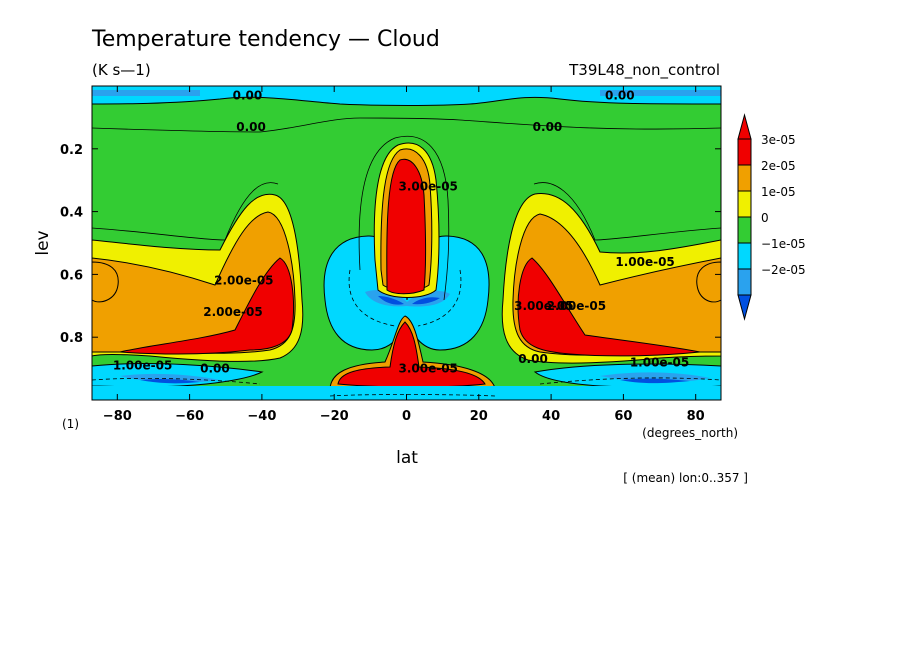 The width and height of the screenshot is (904, 654). I want to click on y-tick-label: 0.4, so click(71, 213).